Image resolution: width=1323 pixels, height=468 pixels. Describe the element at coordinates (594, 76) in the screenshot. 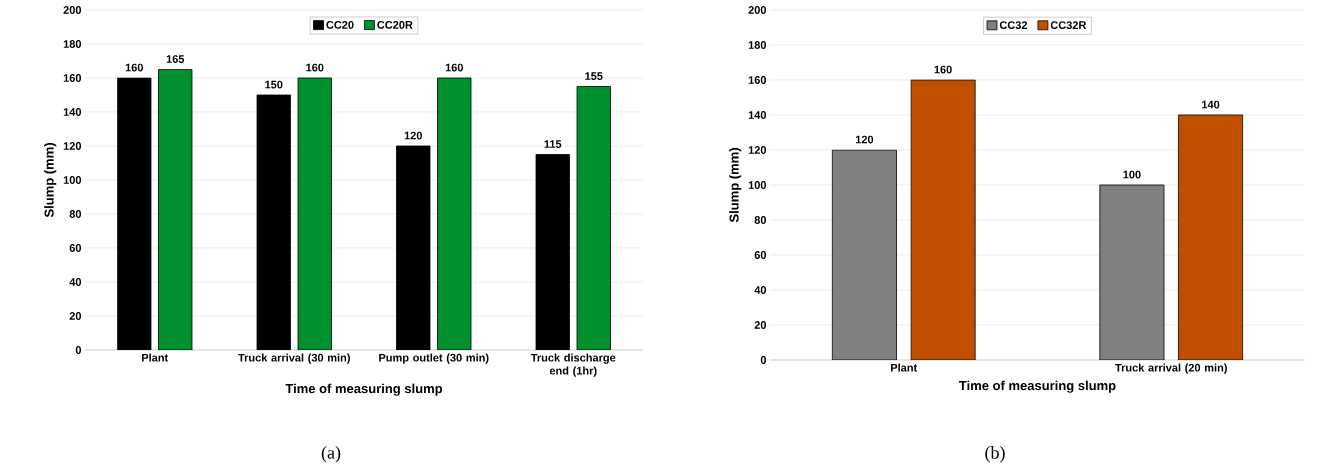

I see `data-label: 155` at that location.